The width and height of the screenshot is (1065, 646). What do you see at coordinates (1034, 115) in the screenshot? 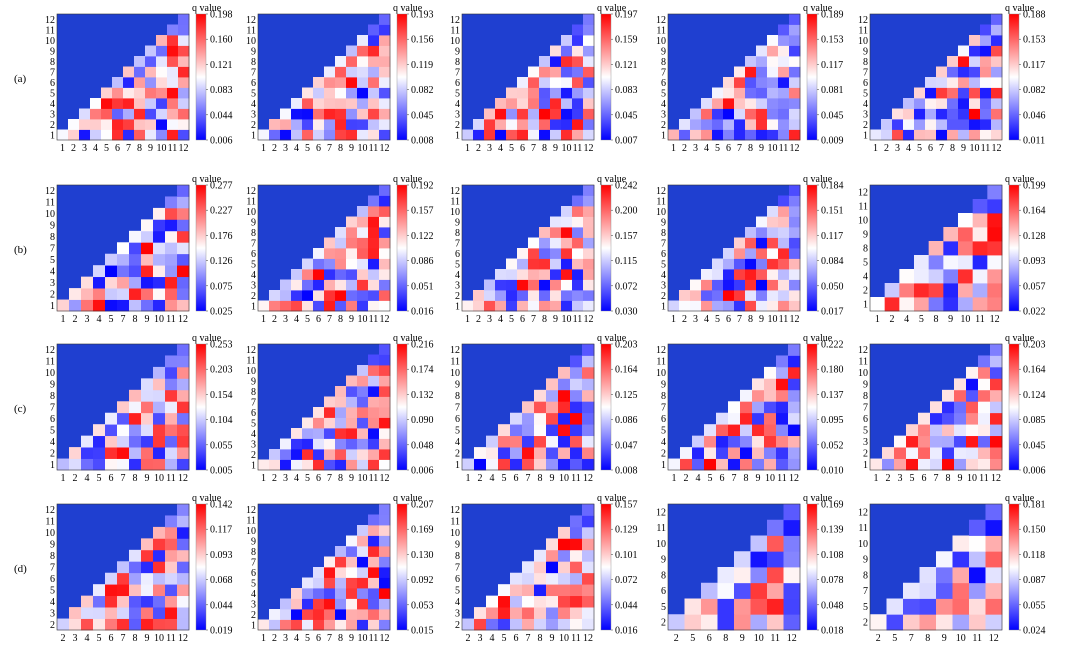
I see `colorbar-tick-label: 0.046` at bounding box center [1034, 115].